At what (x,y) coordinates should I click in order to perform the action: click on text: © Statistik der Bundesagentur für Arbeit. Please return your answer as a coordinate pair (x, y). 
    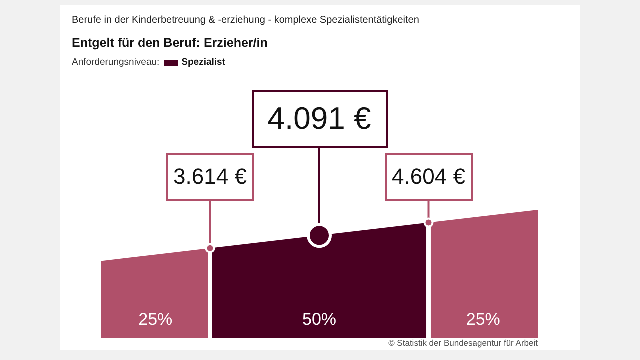
    Looking at the image, I should click on (463, 343).